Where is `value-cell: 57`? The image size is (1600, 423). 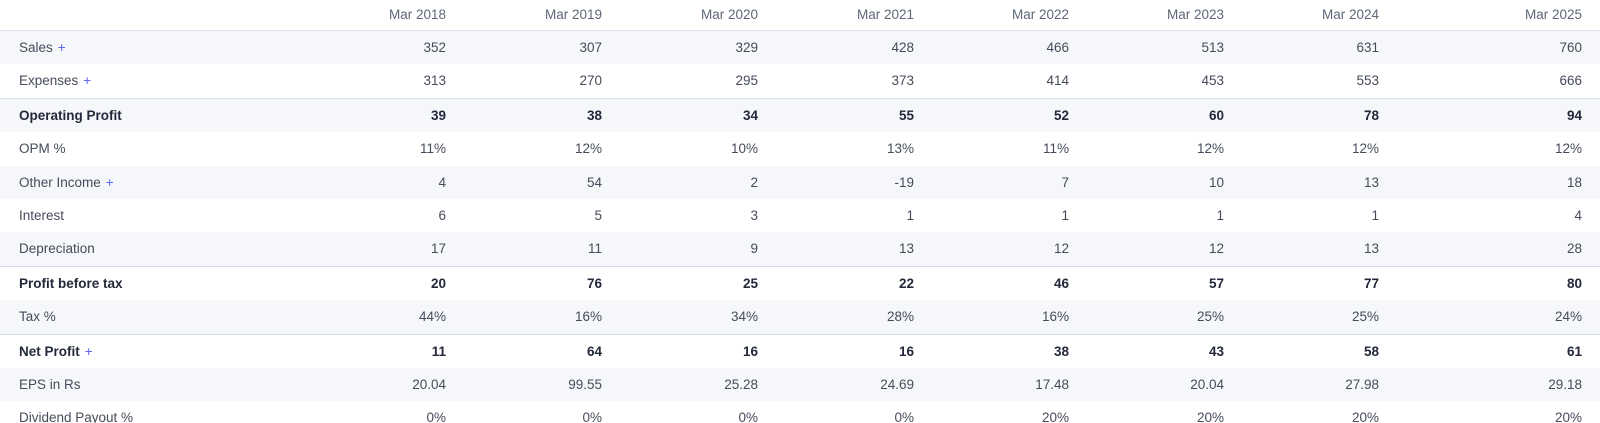
value-cell: 57 is located at coordinates (1164, 283).